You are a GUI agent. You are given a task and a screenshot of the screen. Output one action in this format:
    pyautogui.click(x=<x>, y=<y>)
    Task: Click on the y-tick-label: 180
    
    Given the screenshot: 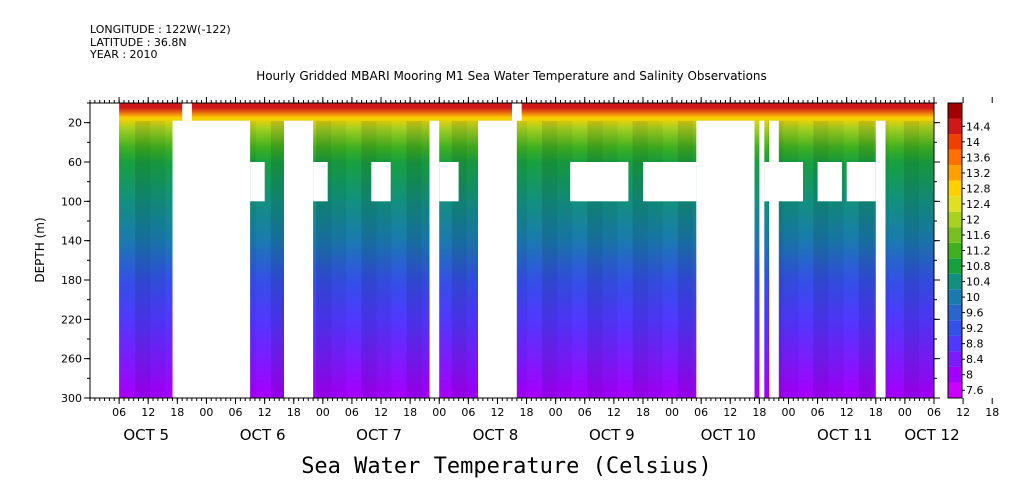 What is the action you would take?
    pyautogui.click(x=71, y=280)
    